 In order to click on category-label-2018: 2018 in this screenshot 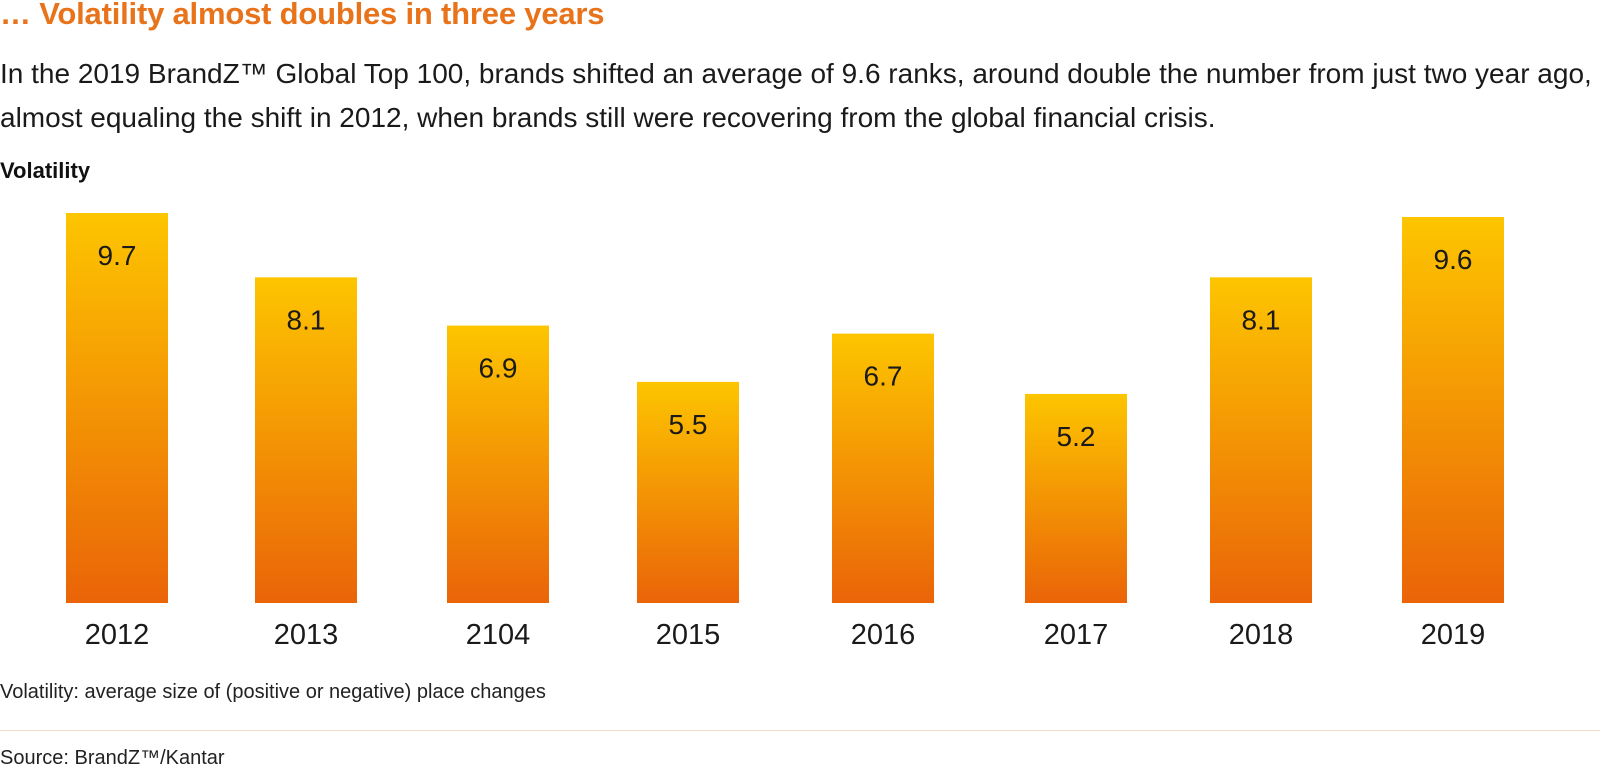, I will do `click(1261, 634)`.